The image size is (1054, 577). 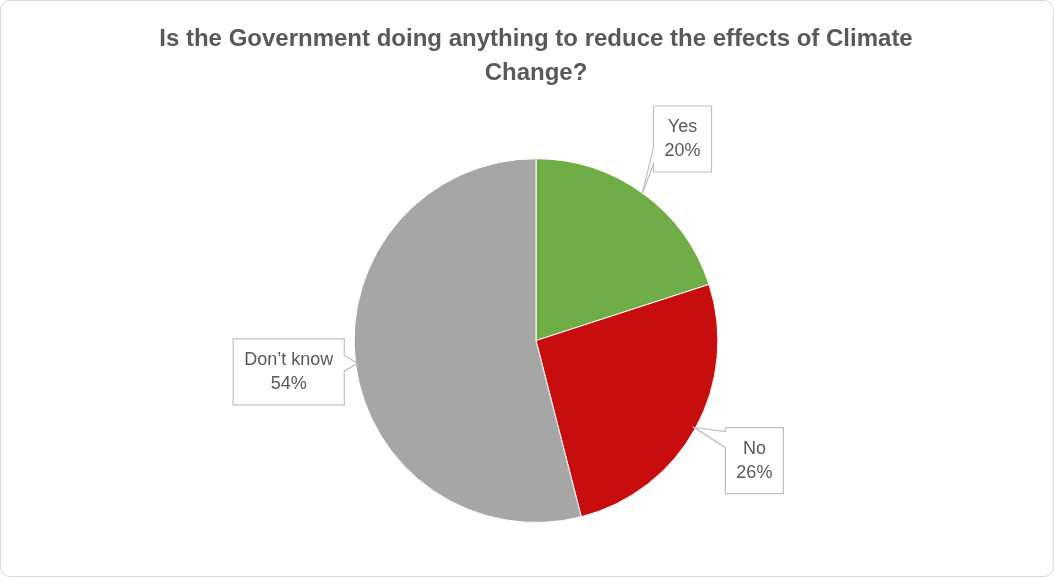 I want to click on chart-title: Is the Government doing anything to reduce the effects of Climate Change?, so click(x=536, y=55).